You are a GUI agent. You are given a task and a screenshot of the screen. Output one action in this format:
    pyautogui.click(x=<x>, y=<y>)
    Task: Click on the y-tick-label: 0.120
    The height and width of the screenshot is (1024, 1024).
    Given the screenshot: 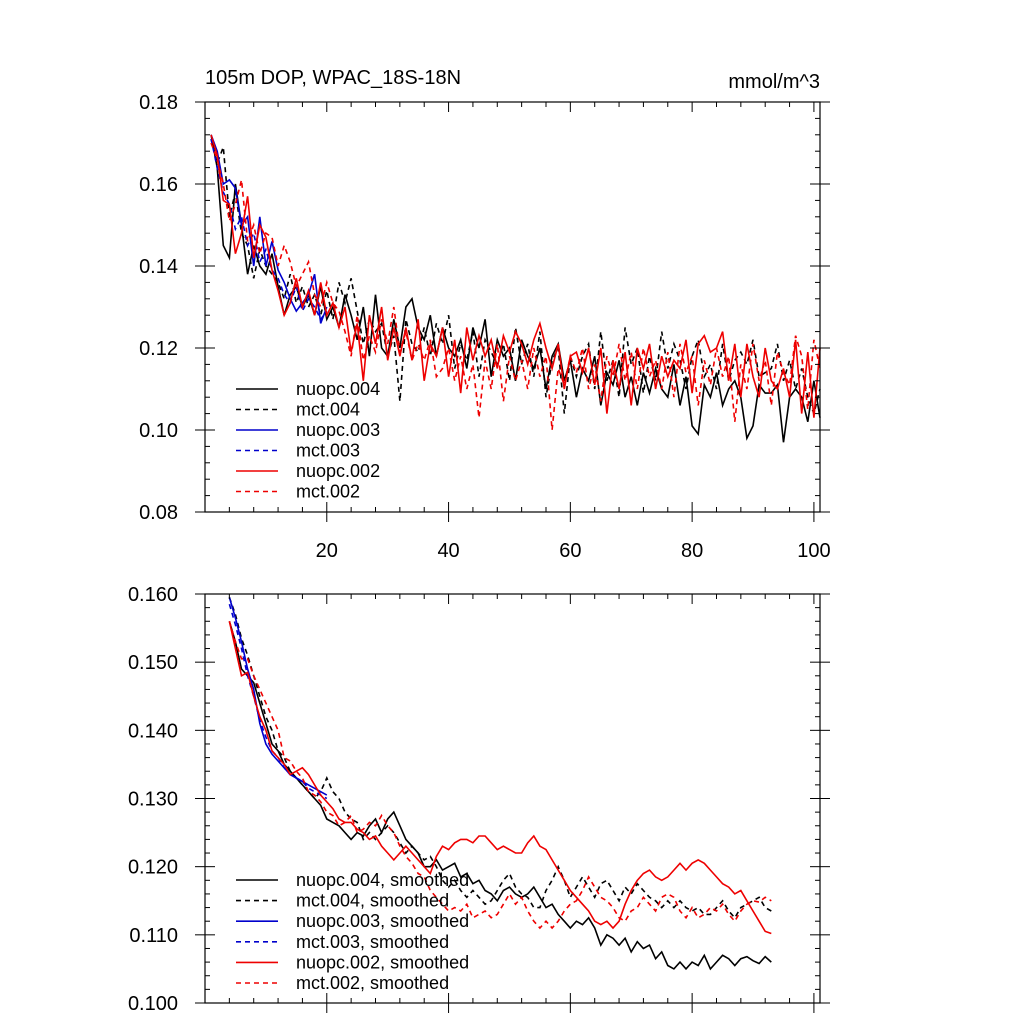 What is the action you would take?
    pyautogui.click(x=153, y=868)
    